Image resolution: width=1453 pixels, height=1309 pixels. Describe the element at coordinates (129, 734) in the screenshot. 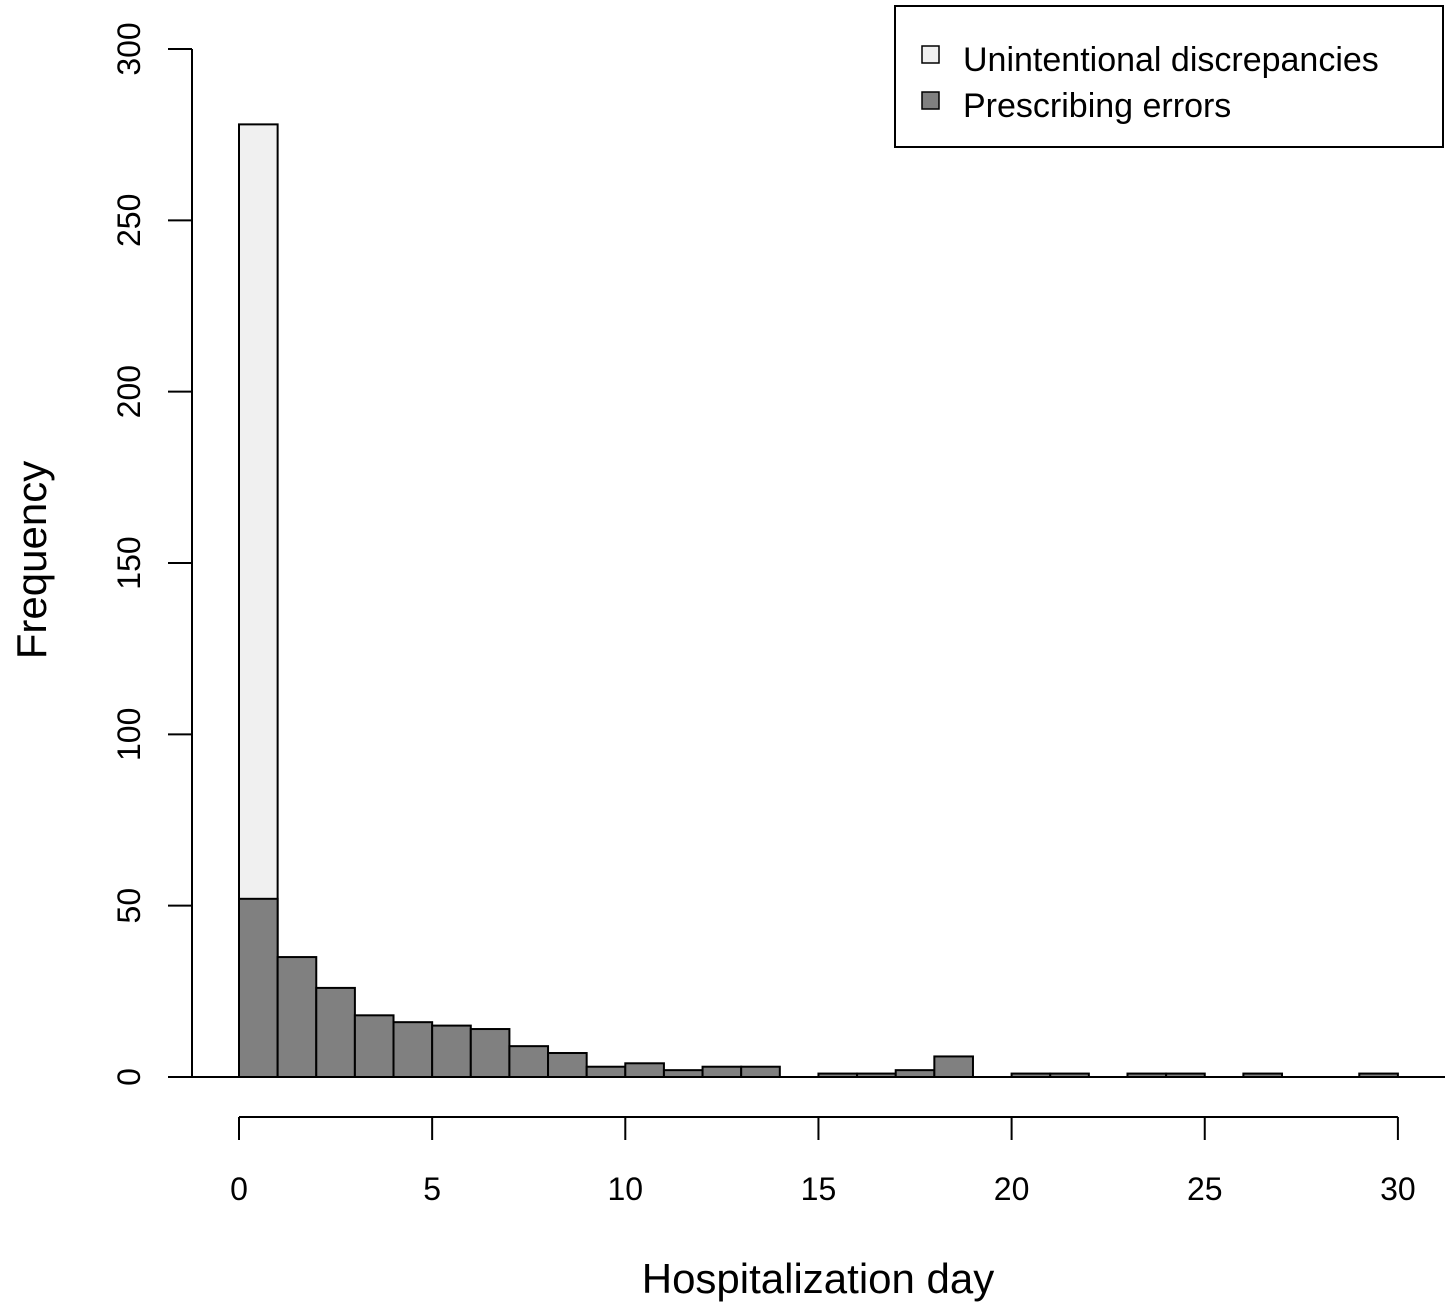

I see `y-tick-label-100: 100` at that location.